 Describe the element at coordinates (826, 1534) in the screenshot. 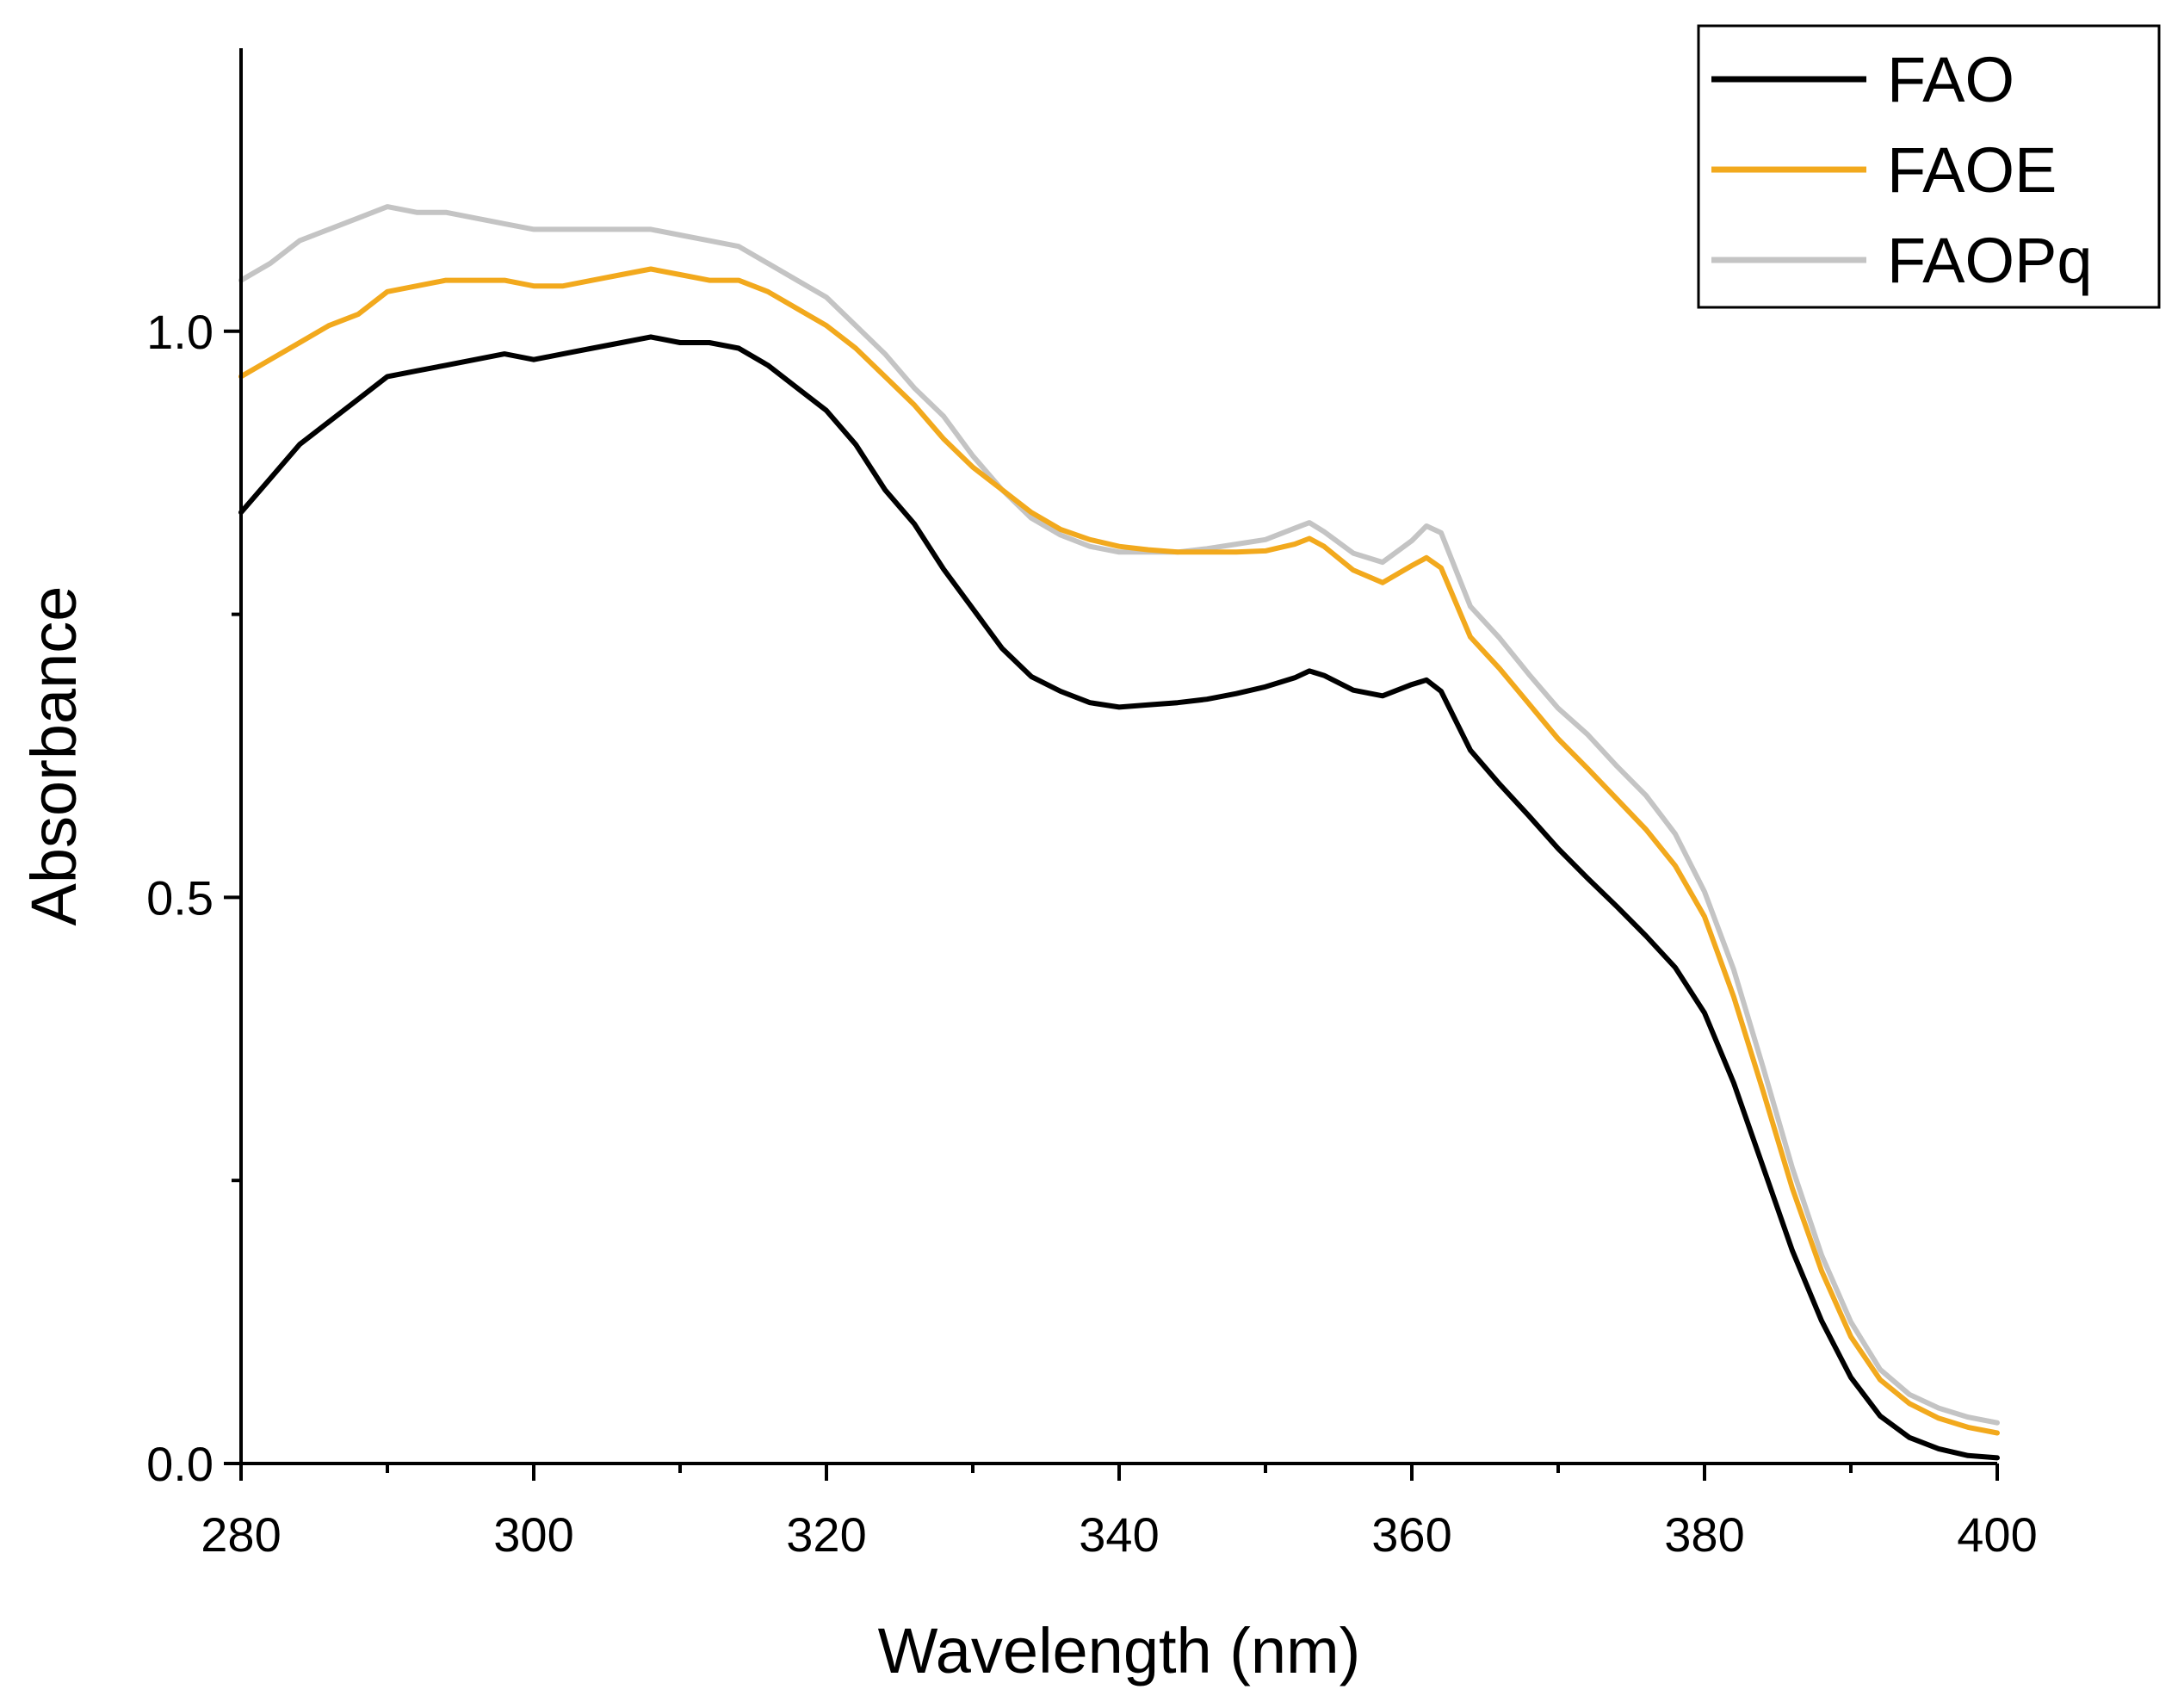

I see `x-tick-label: 320` at that location.